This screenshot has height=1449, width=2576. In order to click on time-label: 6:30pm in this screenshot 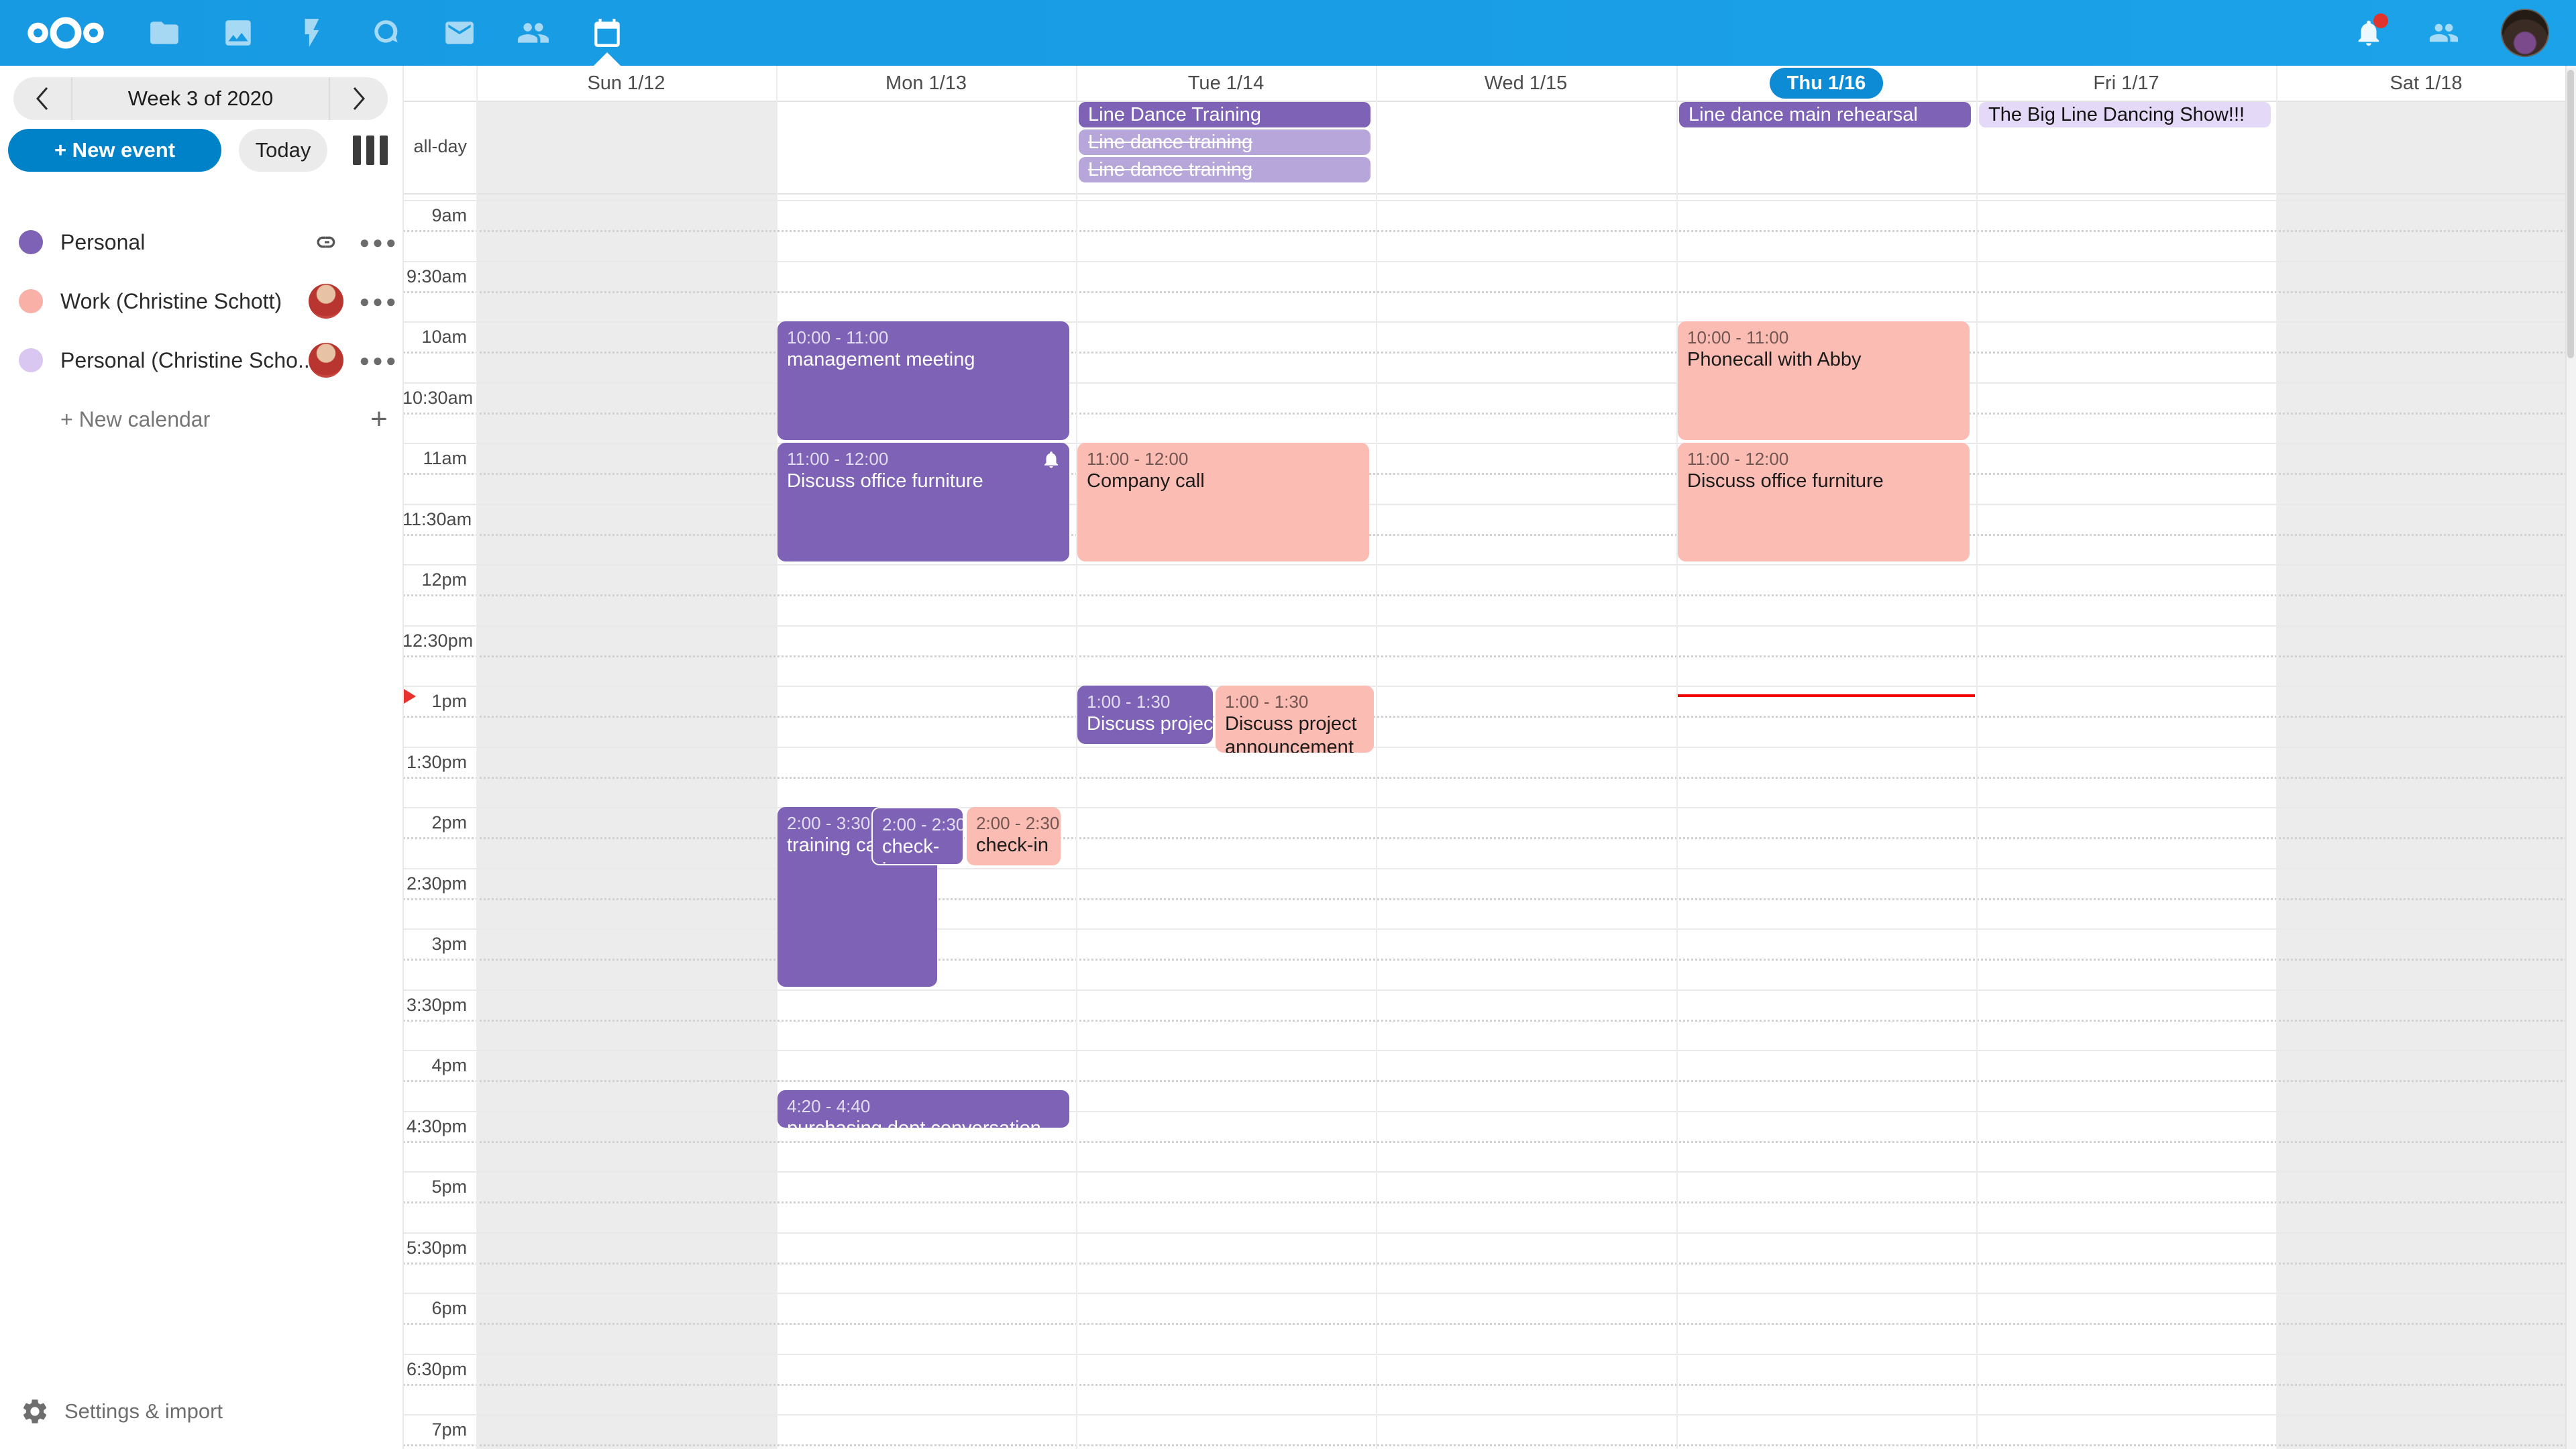, I will do `click(436, 1369)`.